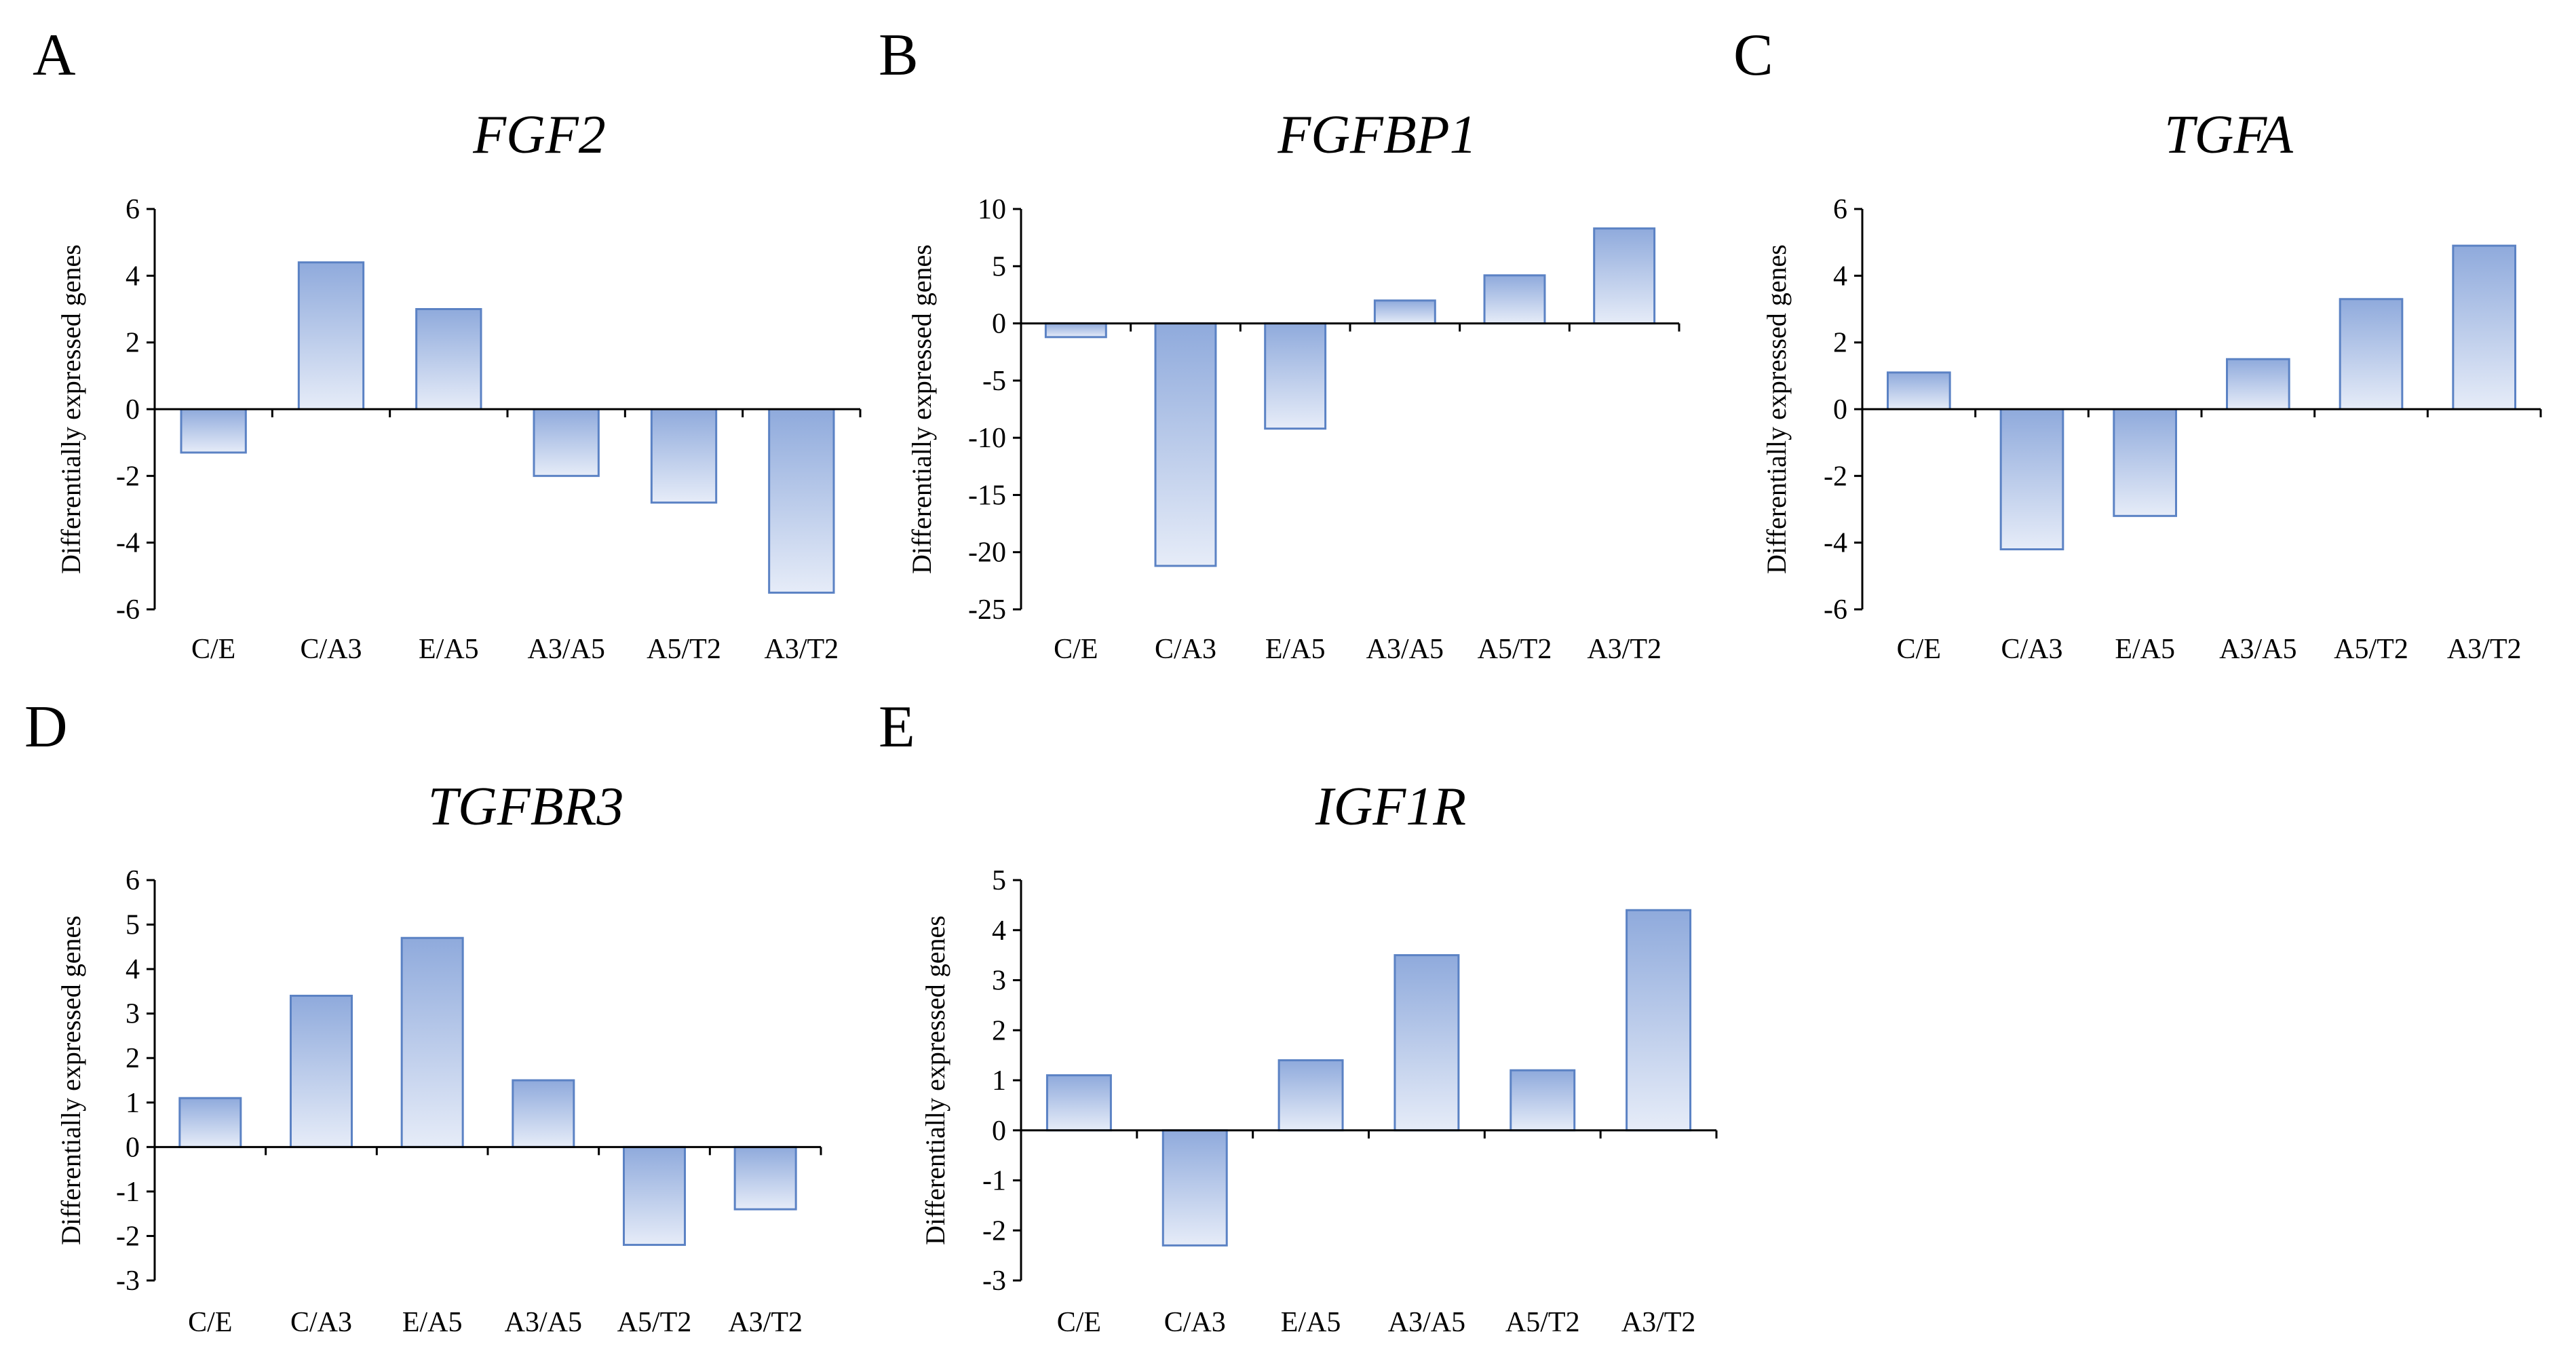 Image resolution: width=2576 pixels, height=1368 pixels. I want to click on chart-title: FGFBP1, so click(1376, 135).